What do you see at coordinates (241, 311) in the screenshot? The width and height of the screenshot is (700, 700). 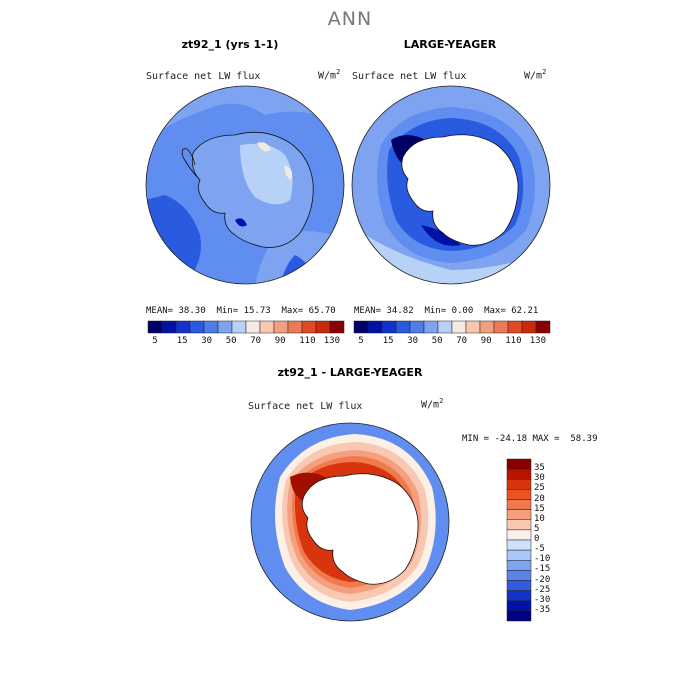 I see `panel-1-stats: MEAN= 38.30 Min= 15.73 Max= 65.70` at bounding box center [241, 311].